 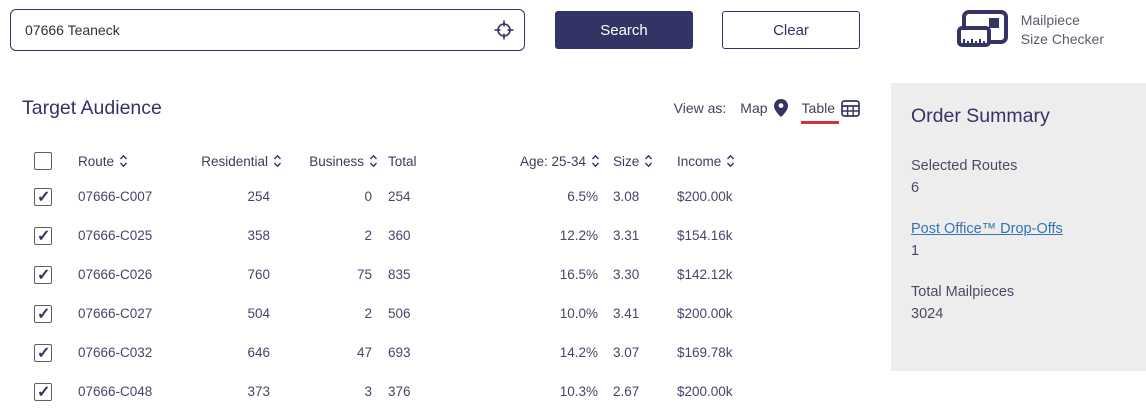 I want to click on selected-routes-group: Selected Routes 6, so click(x=1019, y=177).